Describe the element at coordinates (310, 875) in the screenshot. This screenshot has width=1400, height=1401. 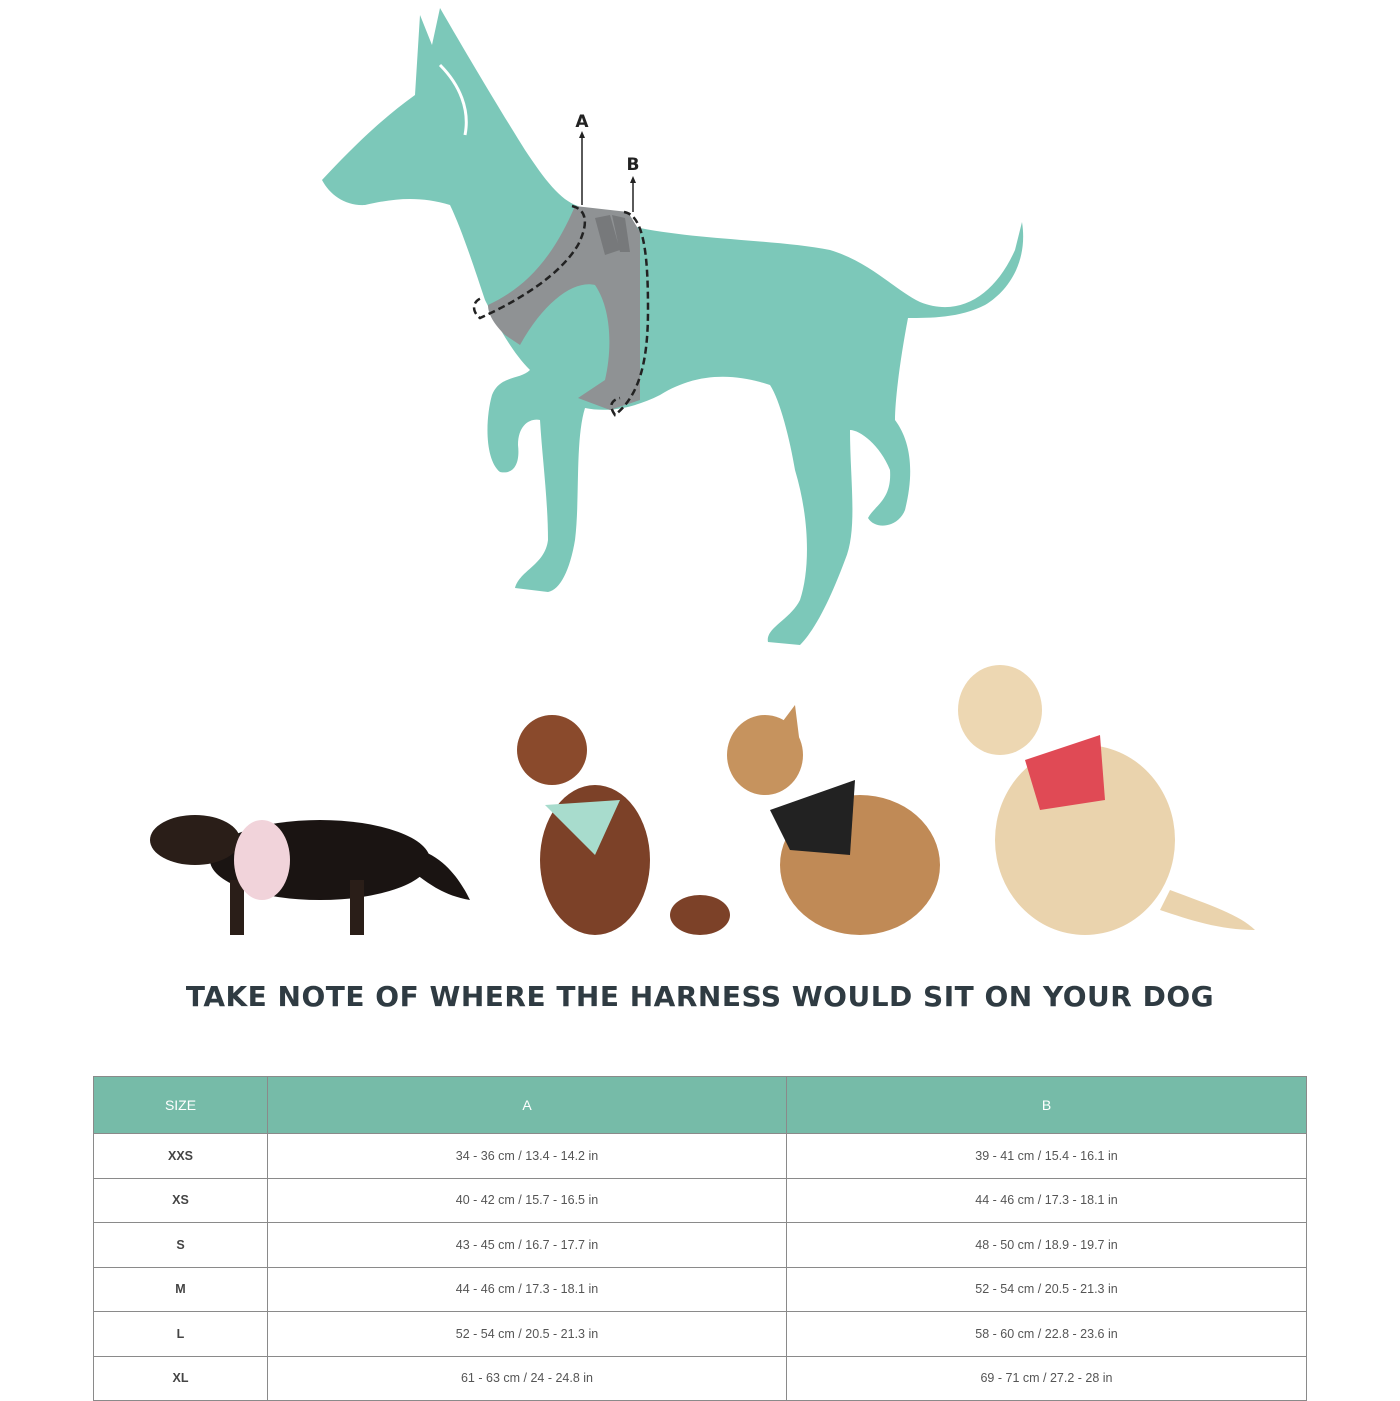
I see `photo-dachshund` at that location.